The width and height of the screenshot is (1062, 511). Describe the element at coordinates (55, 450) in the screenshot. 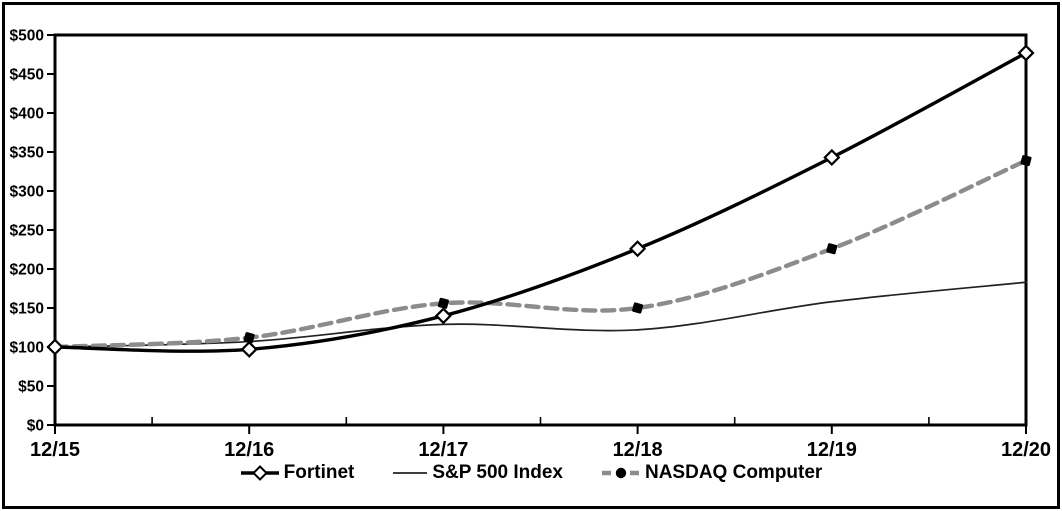

I see `x-axis-tick-label: 12/15` at that location.